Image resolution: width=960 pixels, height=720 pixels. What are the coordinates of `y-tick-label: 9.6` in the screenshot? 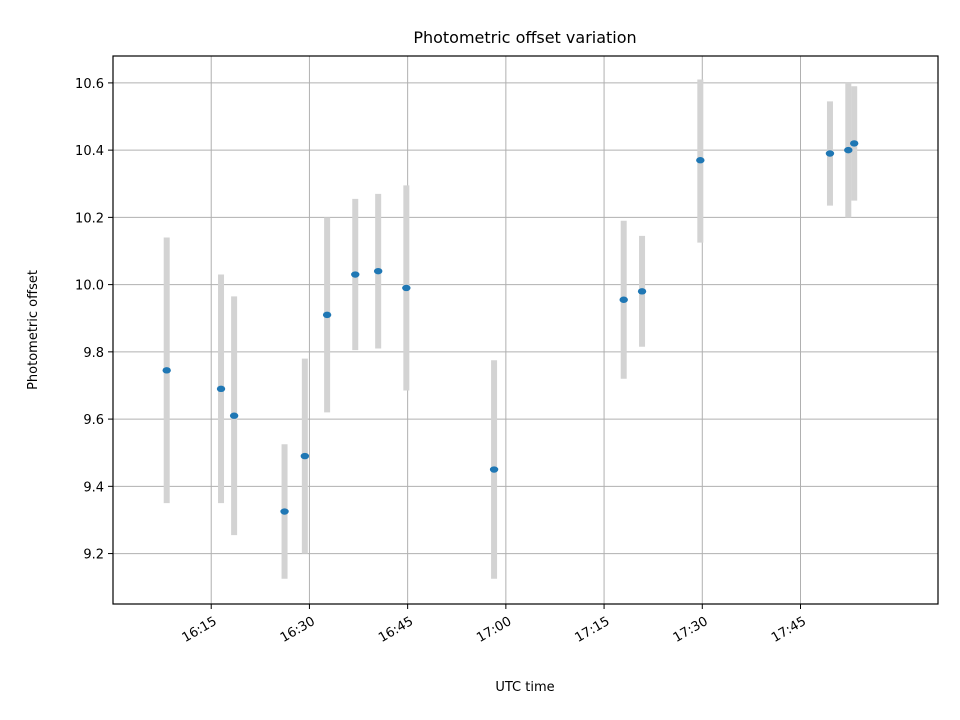 It's located at (93, 420).